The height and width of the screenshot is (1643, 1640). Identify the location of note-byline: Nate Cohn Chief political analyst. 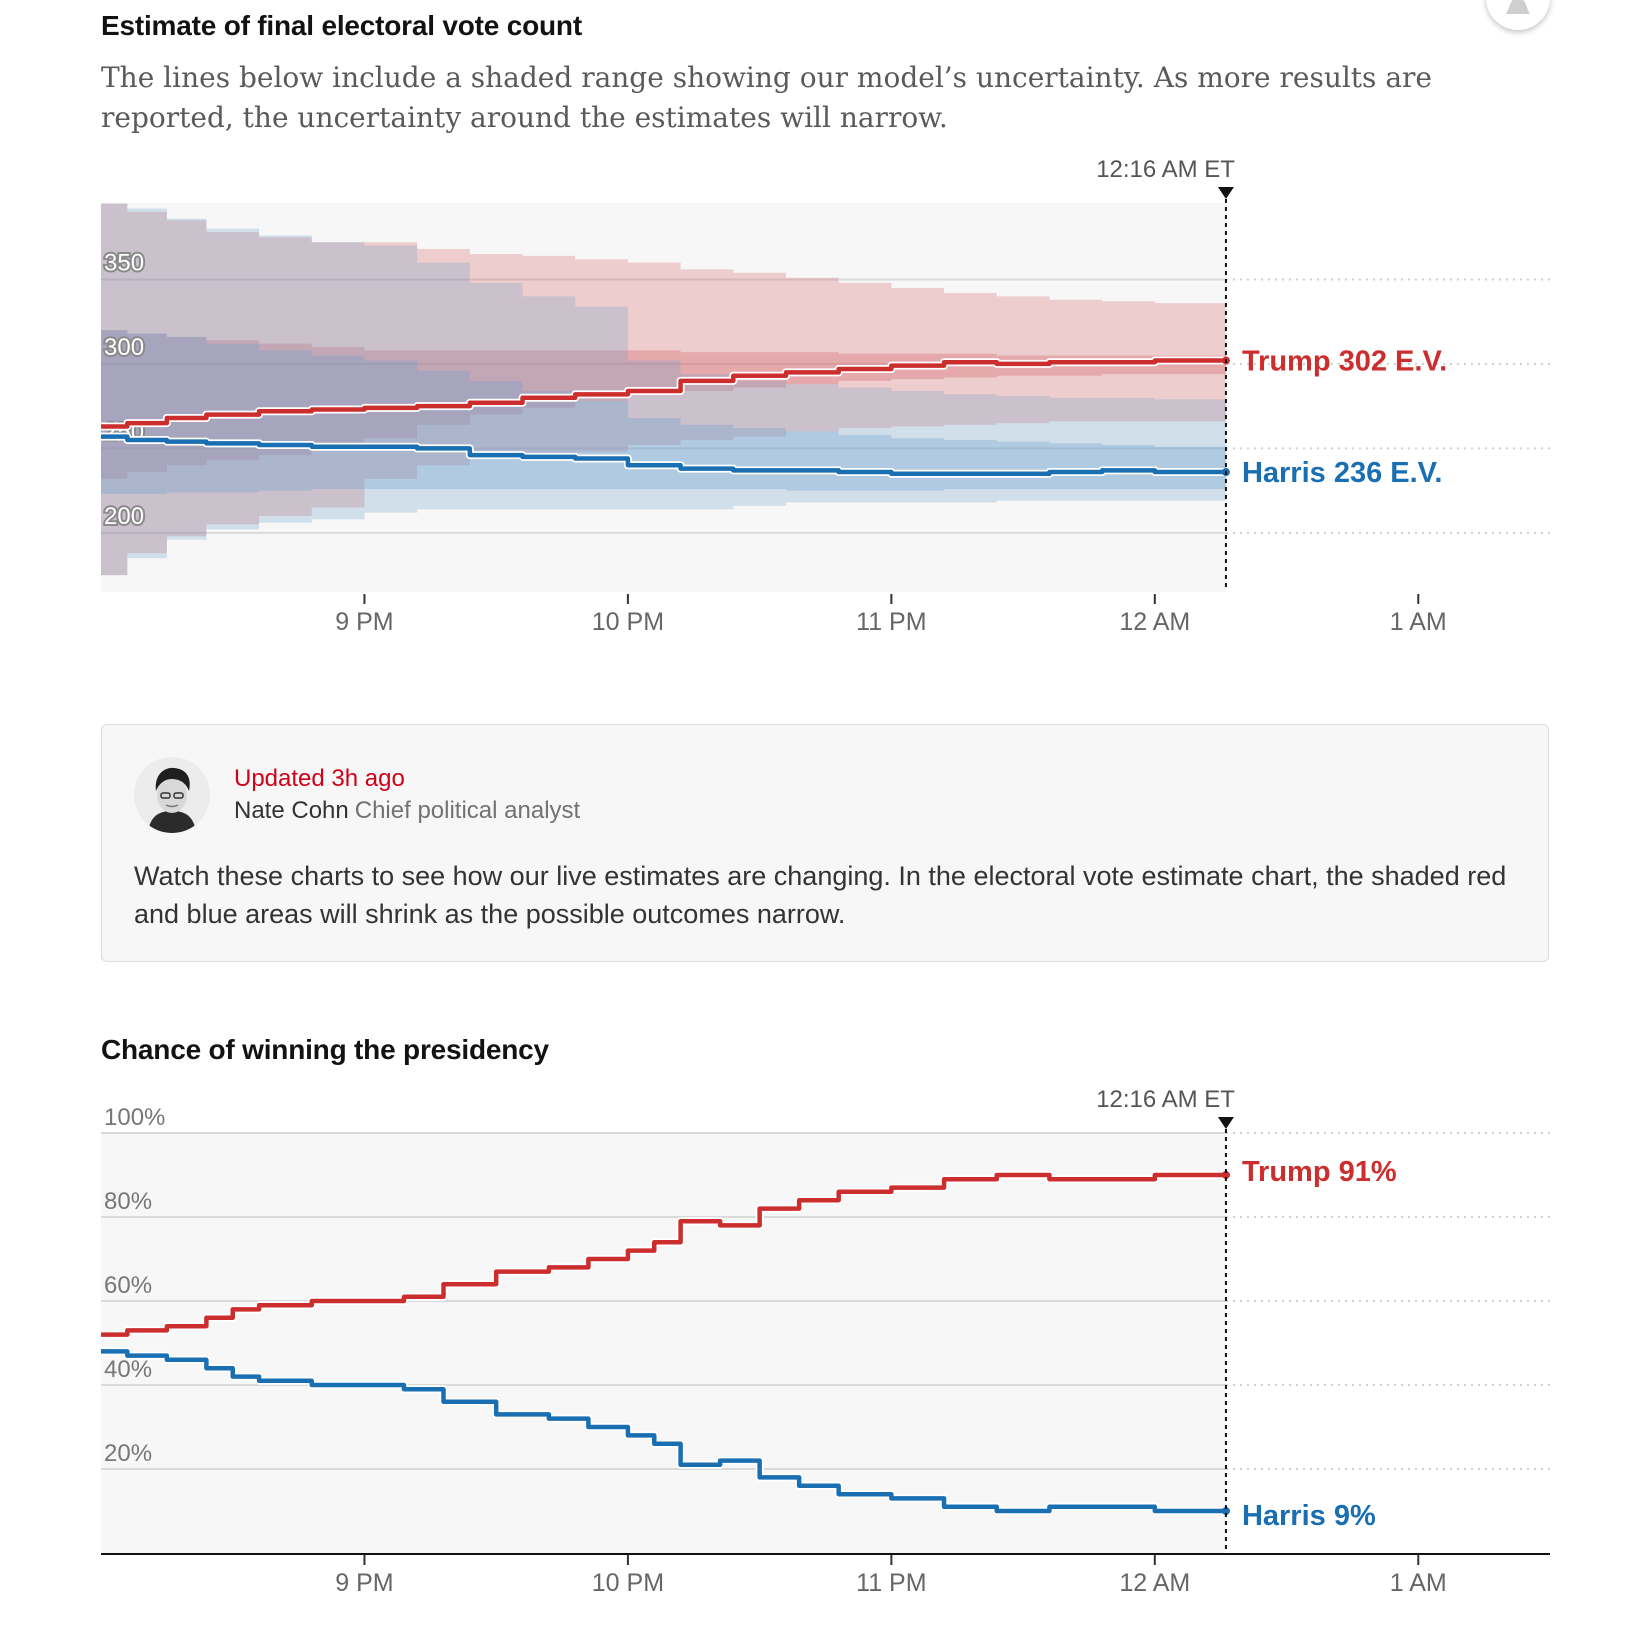
(407, 811).